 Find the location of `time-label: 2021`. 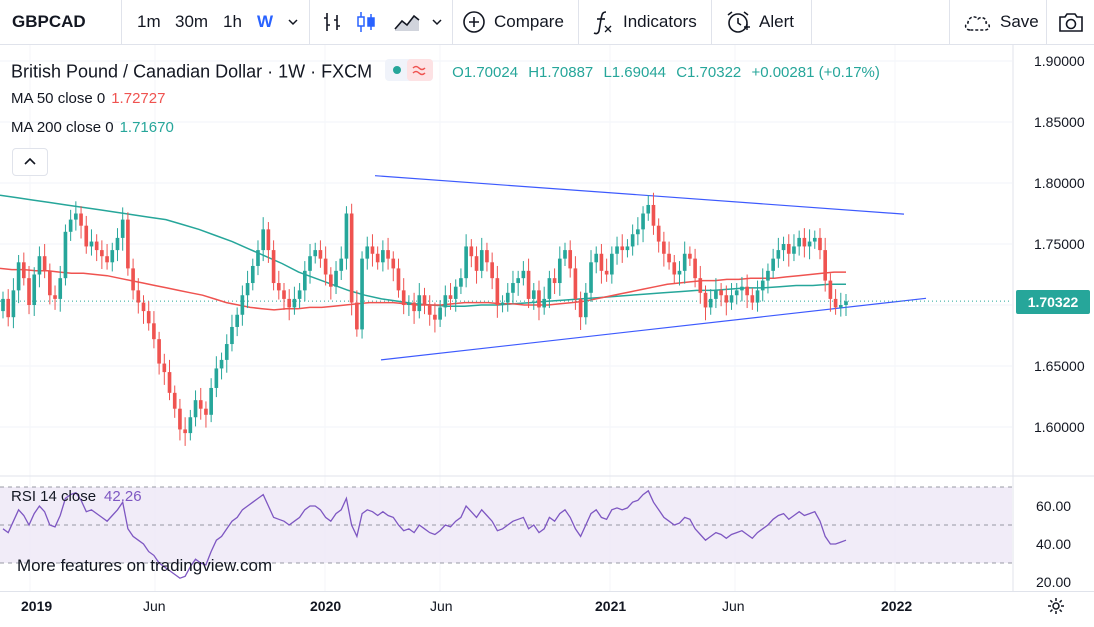

time-label: 2021 is located at coordinates (611, 606).